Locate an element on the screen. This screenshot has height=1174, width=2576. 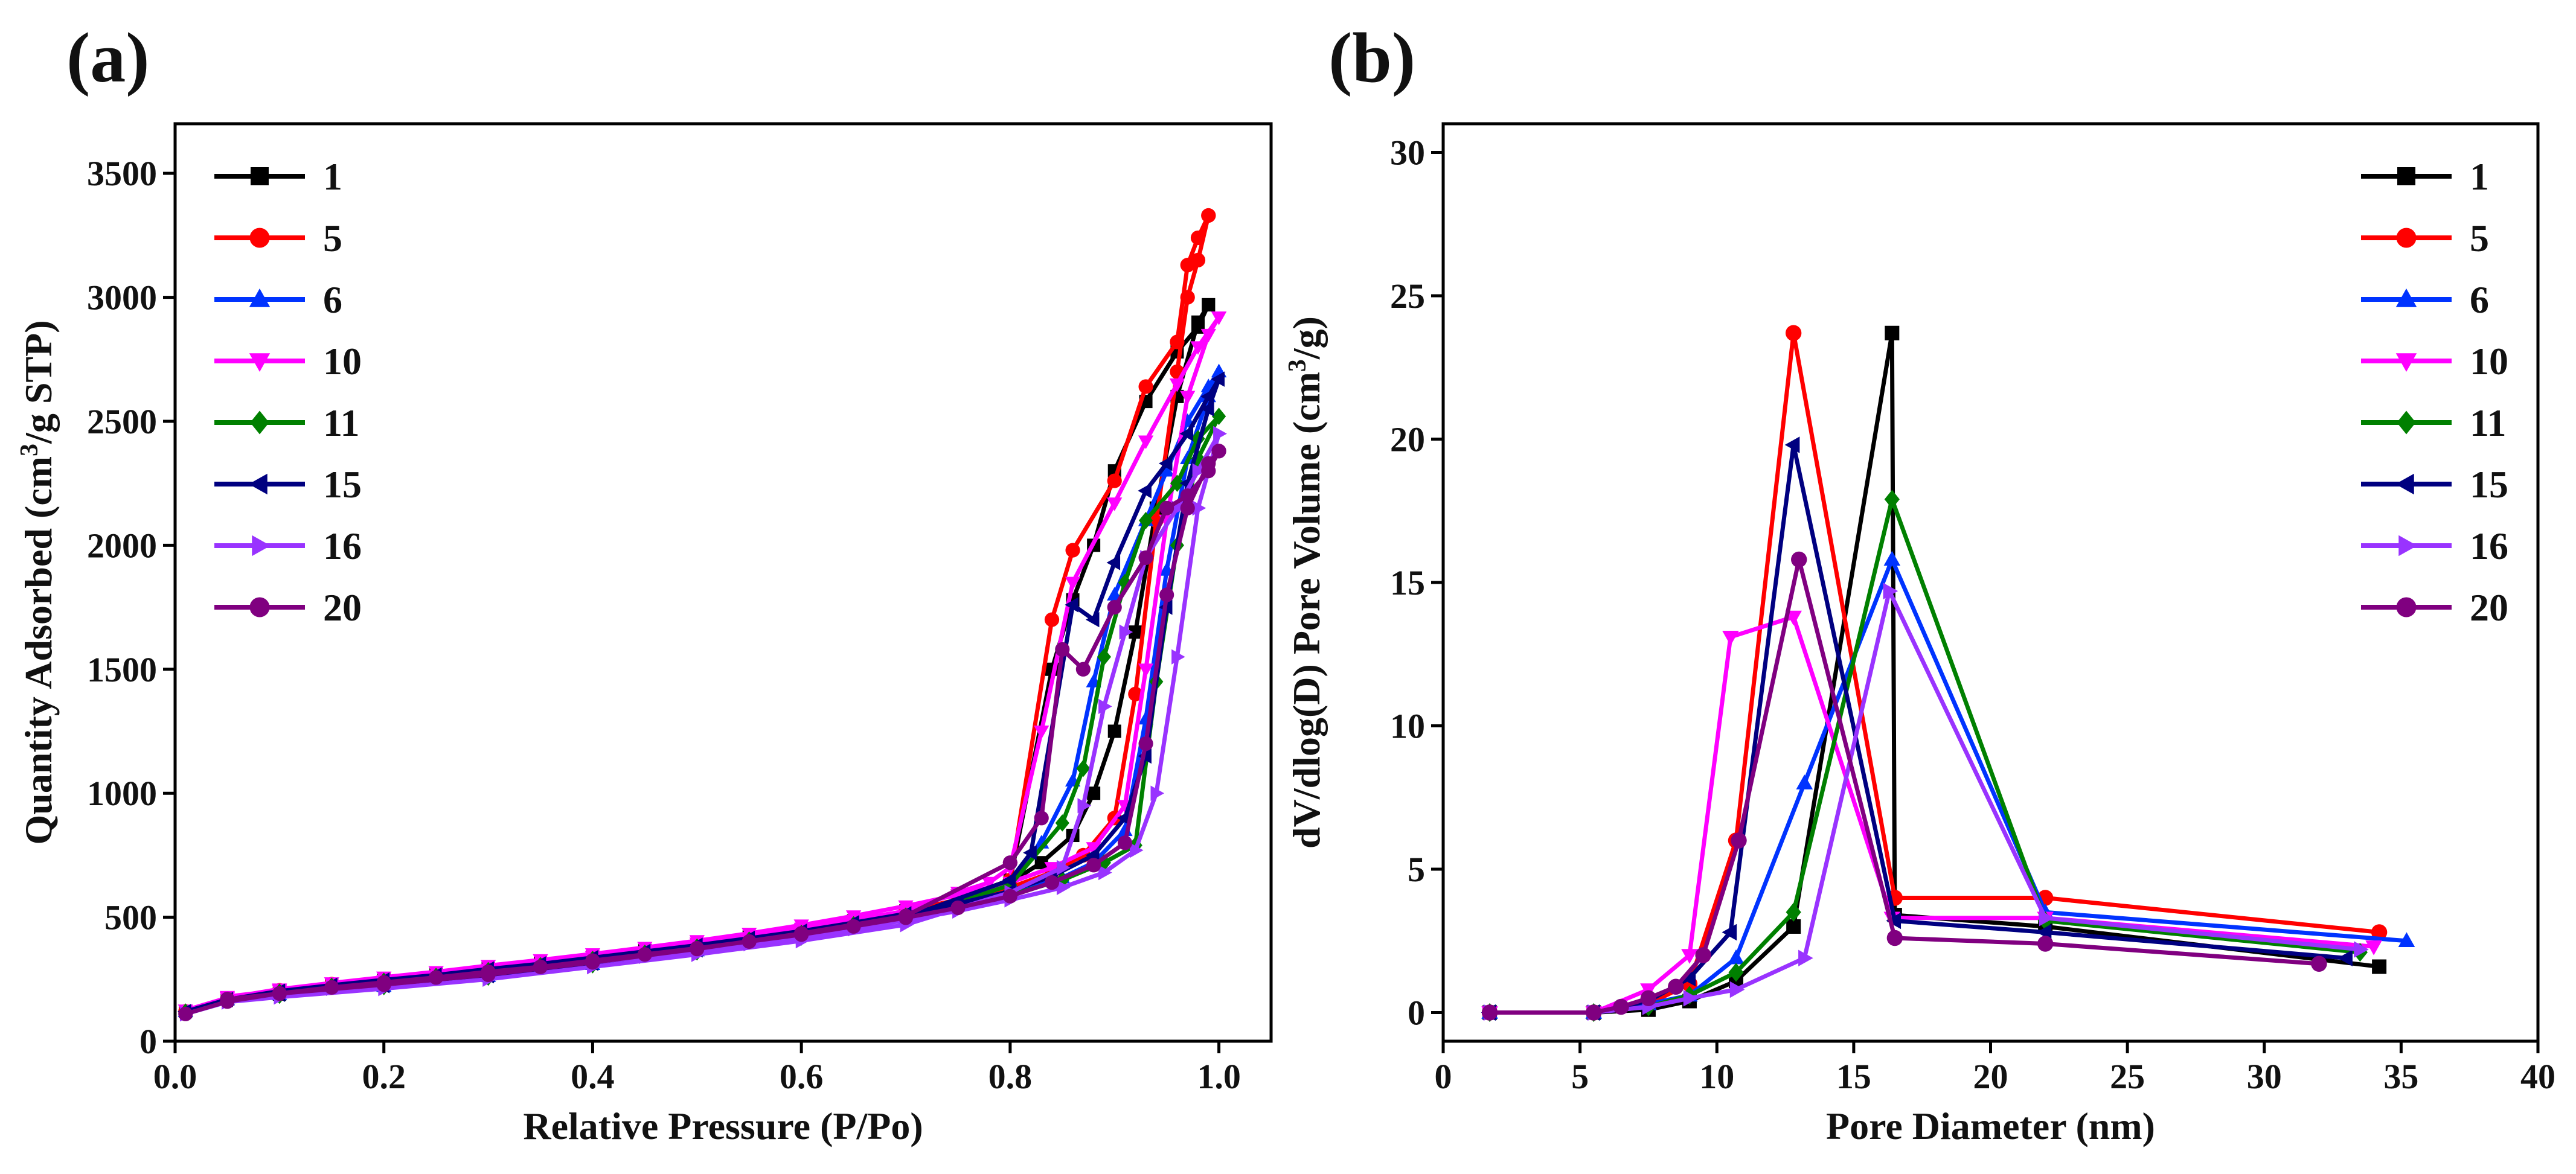
chart-b-x-tick-label: 35 is located at coordinates (2400, 1076).